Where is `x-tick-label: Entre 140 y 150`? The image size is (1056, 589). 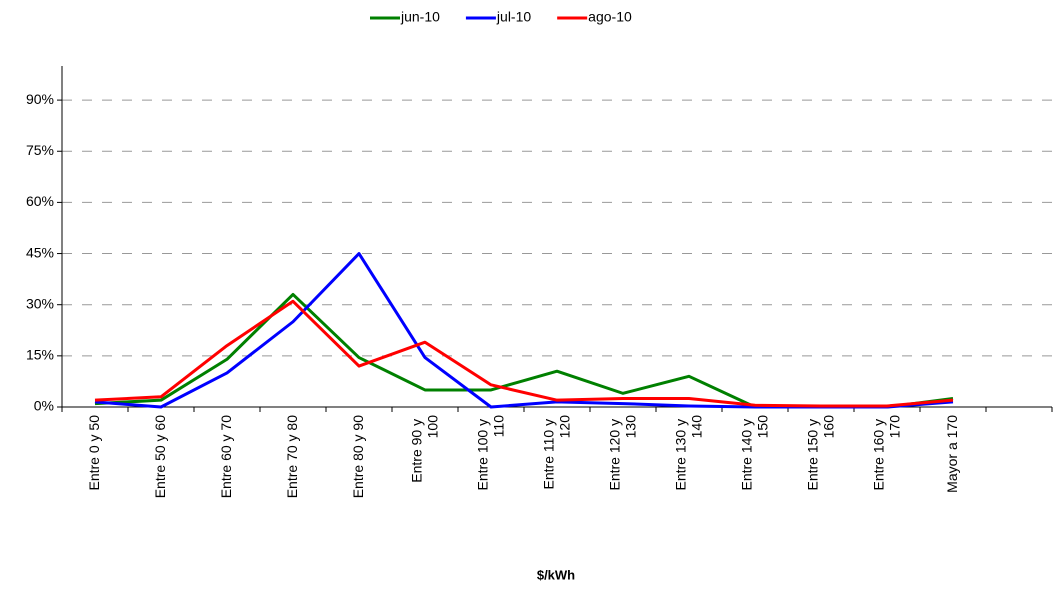 x-tick-label: Entre 140 y 150 is located at coordinates (754, 453).